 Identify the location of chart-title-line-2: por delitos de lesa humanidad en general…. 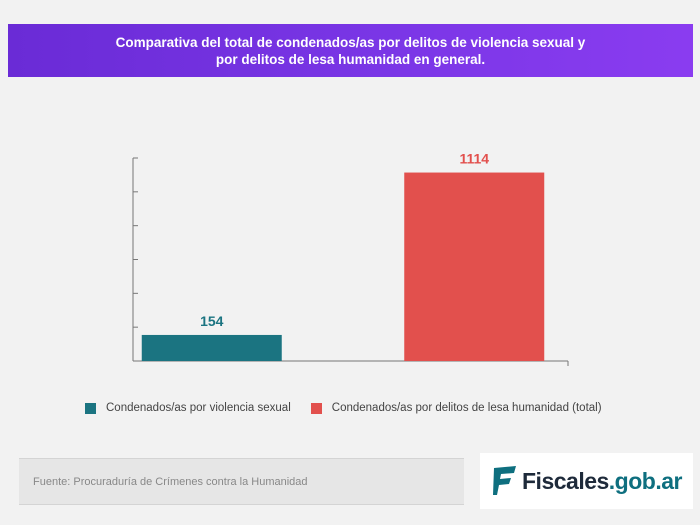
(350, 59).